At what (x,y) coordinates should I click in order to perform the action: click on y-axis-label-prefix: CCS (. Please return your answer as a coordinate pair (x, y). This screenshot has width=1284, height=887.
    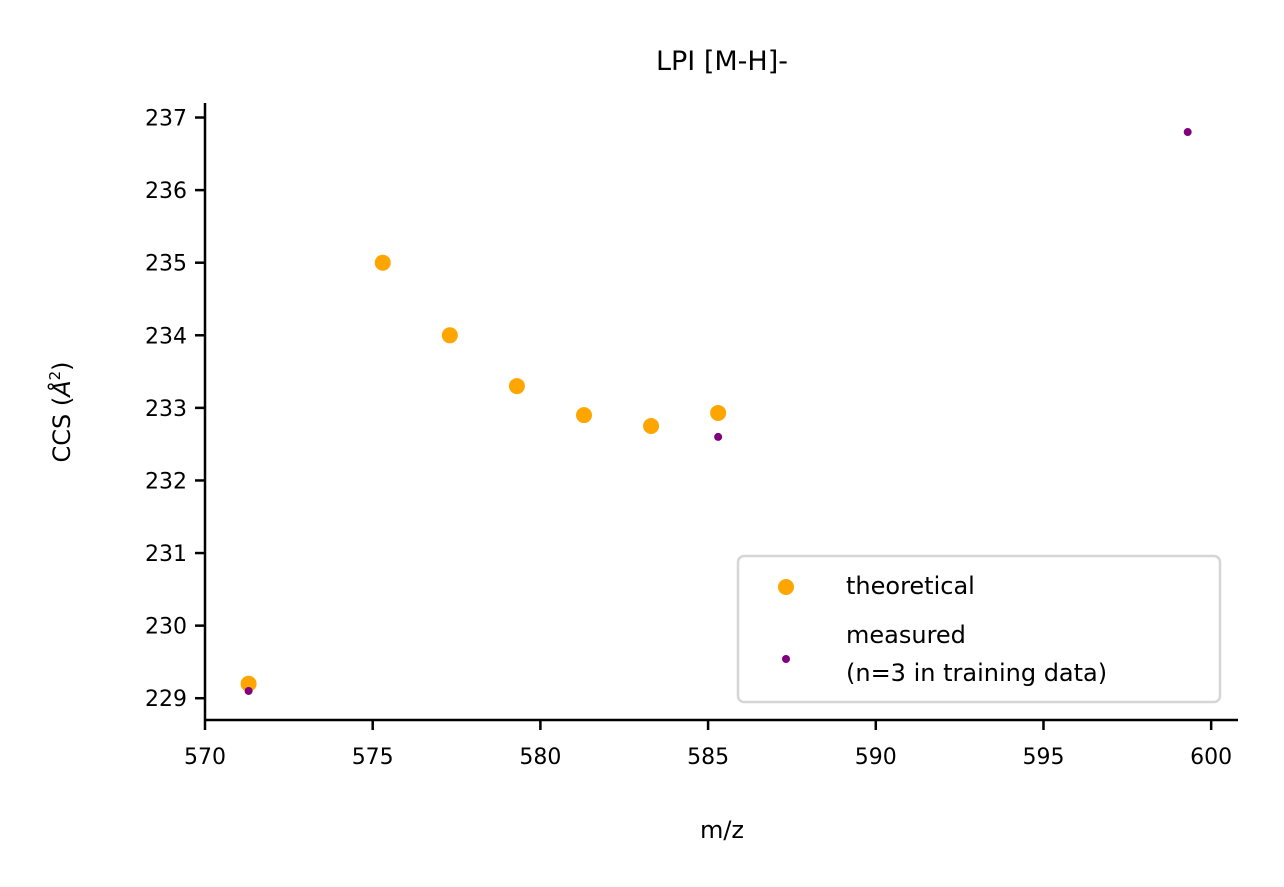
    Looking at the image, I should click on (62, 430).